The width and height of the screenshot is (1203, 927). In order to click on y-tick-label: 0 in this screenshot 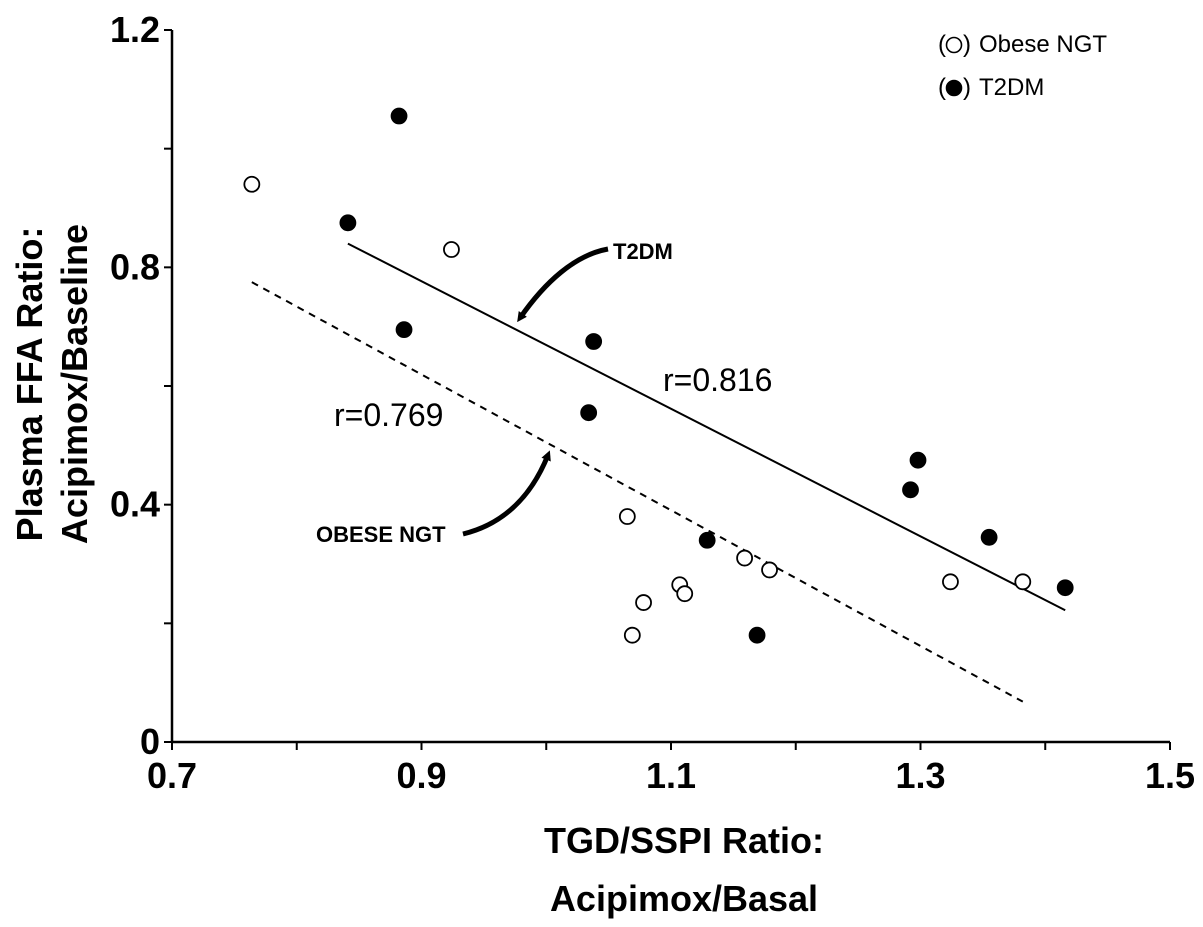, I will do `click(150, 741)`.